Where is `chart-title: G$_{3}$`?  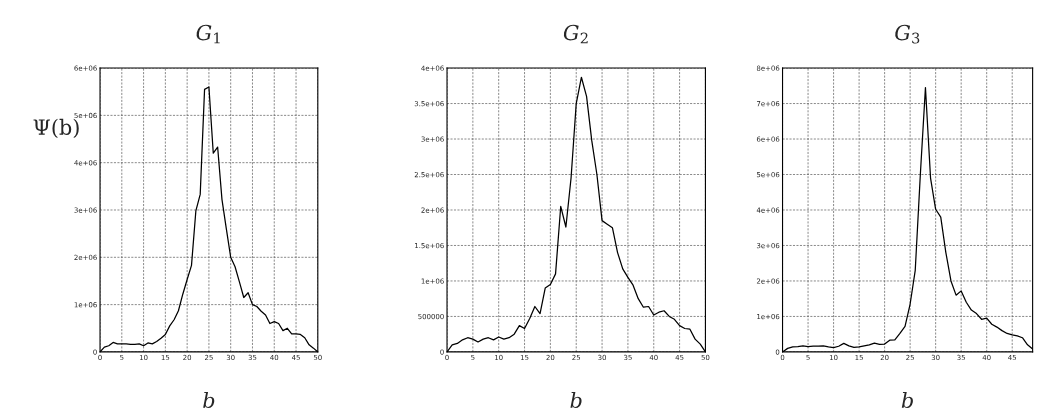
chart-title: G$_{3}$ is located at coordinates (907, 34).